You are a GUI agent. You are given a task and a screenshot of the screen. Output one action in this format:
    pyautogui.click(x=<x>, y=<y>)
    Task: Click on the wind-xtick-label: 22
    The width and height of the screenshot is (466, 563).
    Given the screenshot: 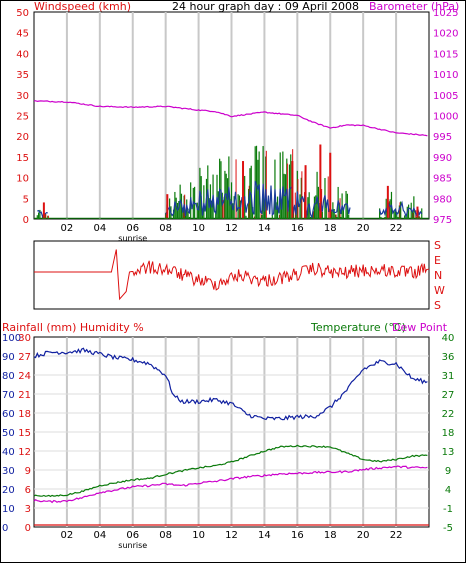 What is the action you would take?
    pyautogui.click(x=396, y=228)
    